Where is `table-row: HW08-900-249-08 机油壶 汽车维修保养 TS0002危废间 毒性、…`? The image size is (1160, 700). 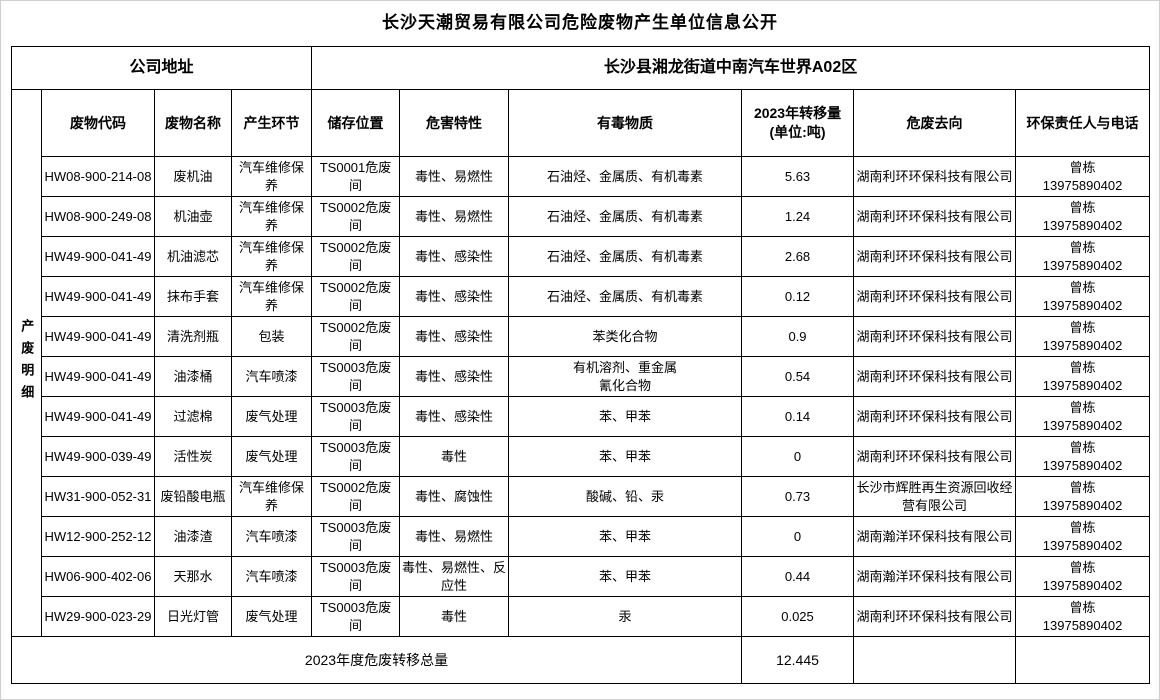
table-row: HW08-900-249-08 机油壶 汽车维修保养 TS0002危废间 毒性、… is located at coordinates (581, 216).